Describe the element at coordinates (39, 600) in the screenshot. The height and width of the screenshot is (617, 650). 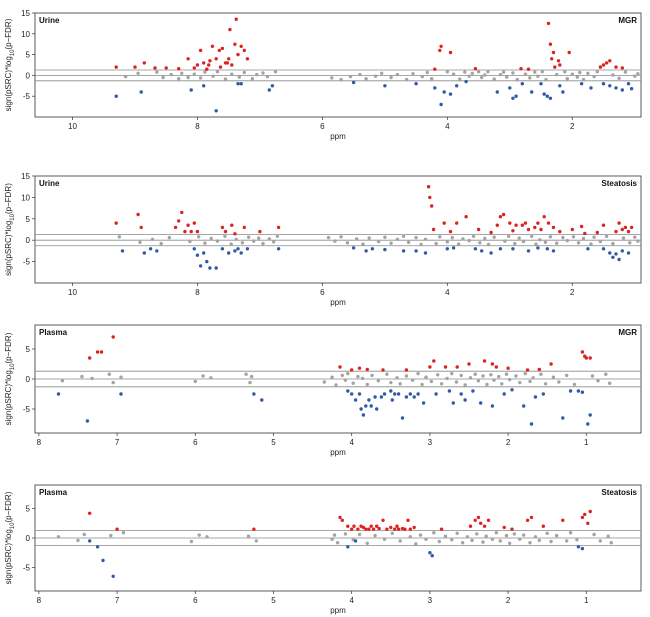
I see `x-tick-label: 8` at that location.